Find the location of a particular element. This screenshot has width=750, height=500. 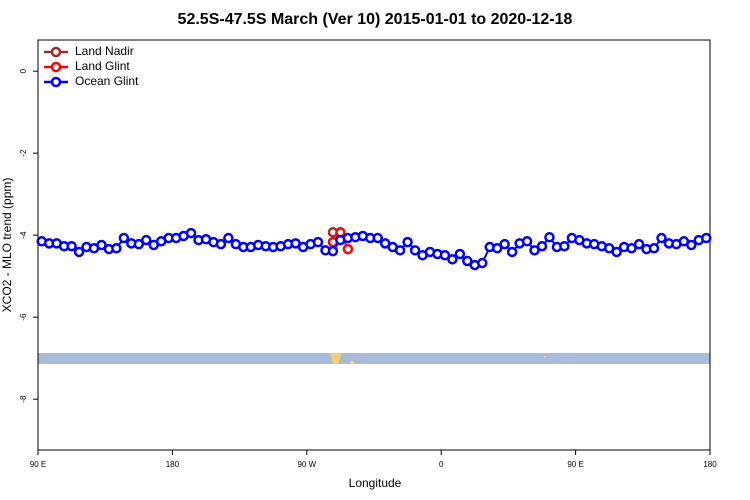

y-tick-label: -2 is located at coordinates (23, 153).